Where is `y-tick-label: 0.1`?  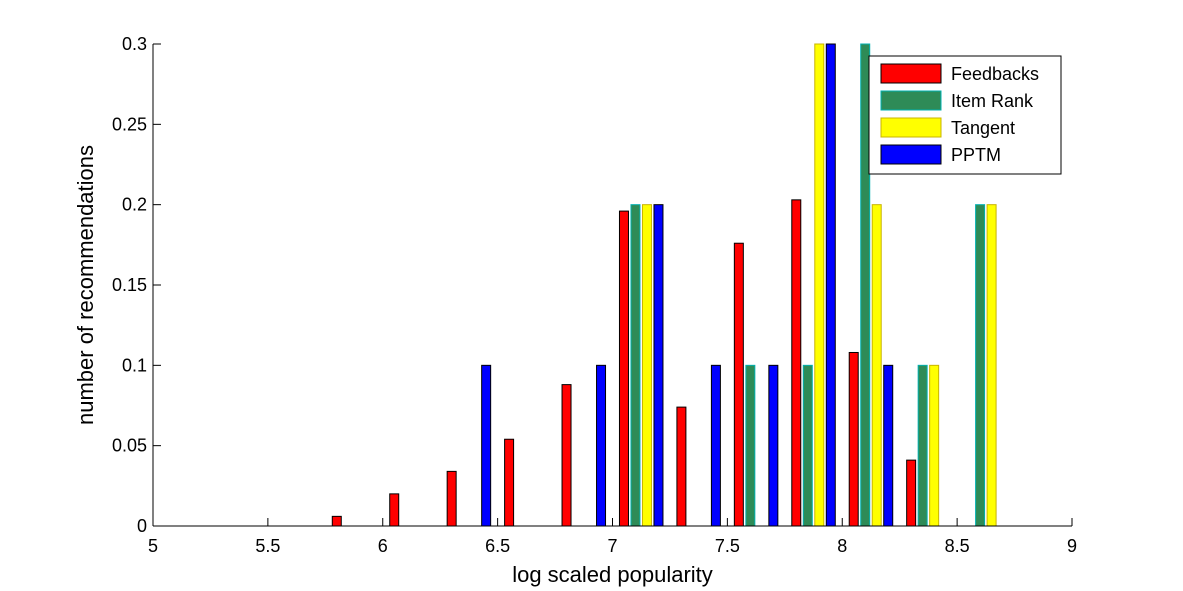
y-tick-label: 0.1 is located at coordinates (134, 365).